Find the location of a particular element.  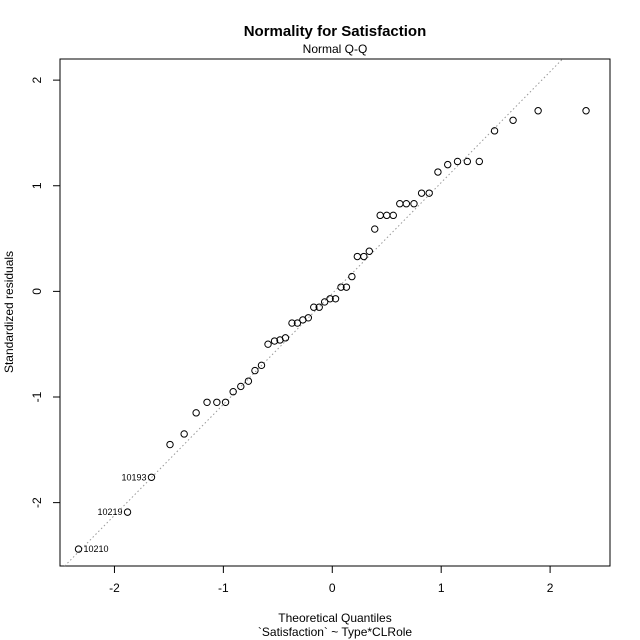

point-label: 10219 is located at coordinates (109, 512).